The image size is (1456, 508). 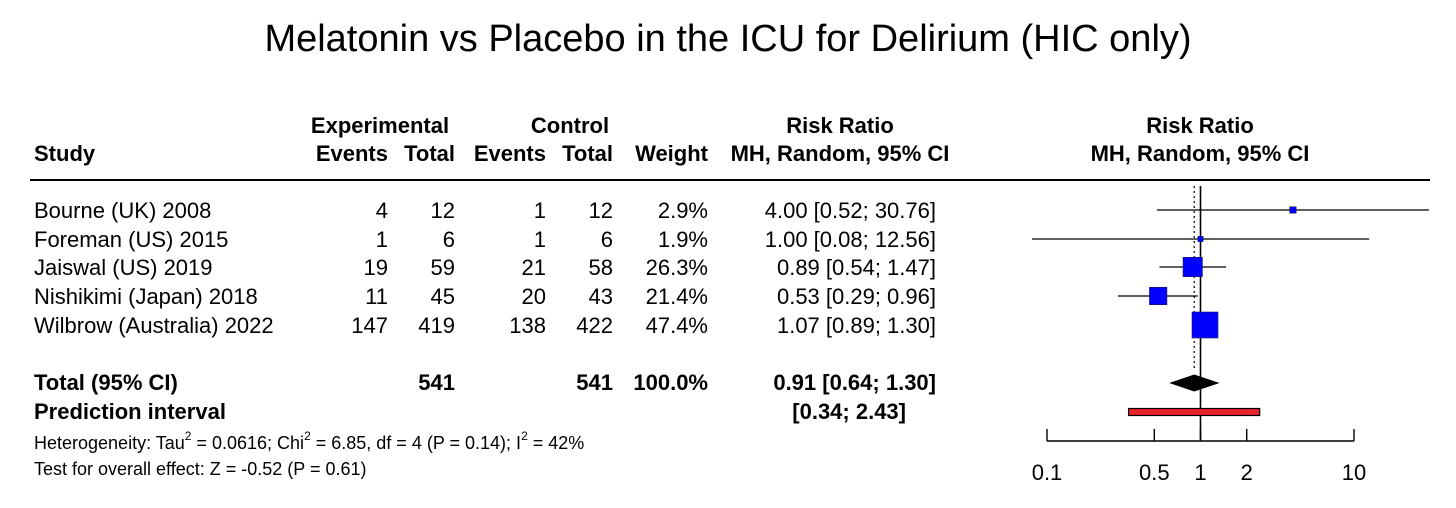 What do you see at coordinates (1200, 153) in the screenshot?
I see `header-plot-method: MH, Random, 95% CI` at bounding box center [1200, 153].